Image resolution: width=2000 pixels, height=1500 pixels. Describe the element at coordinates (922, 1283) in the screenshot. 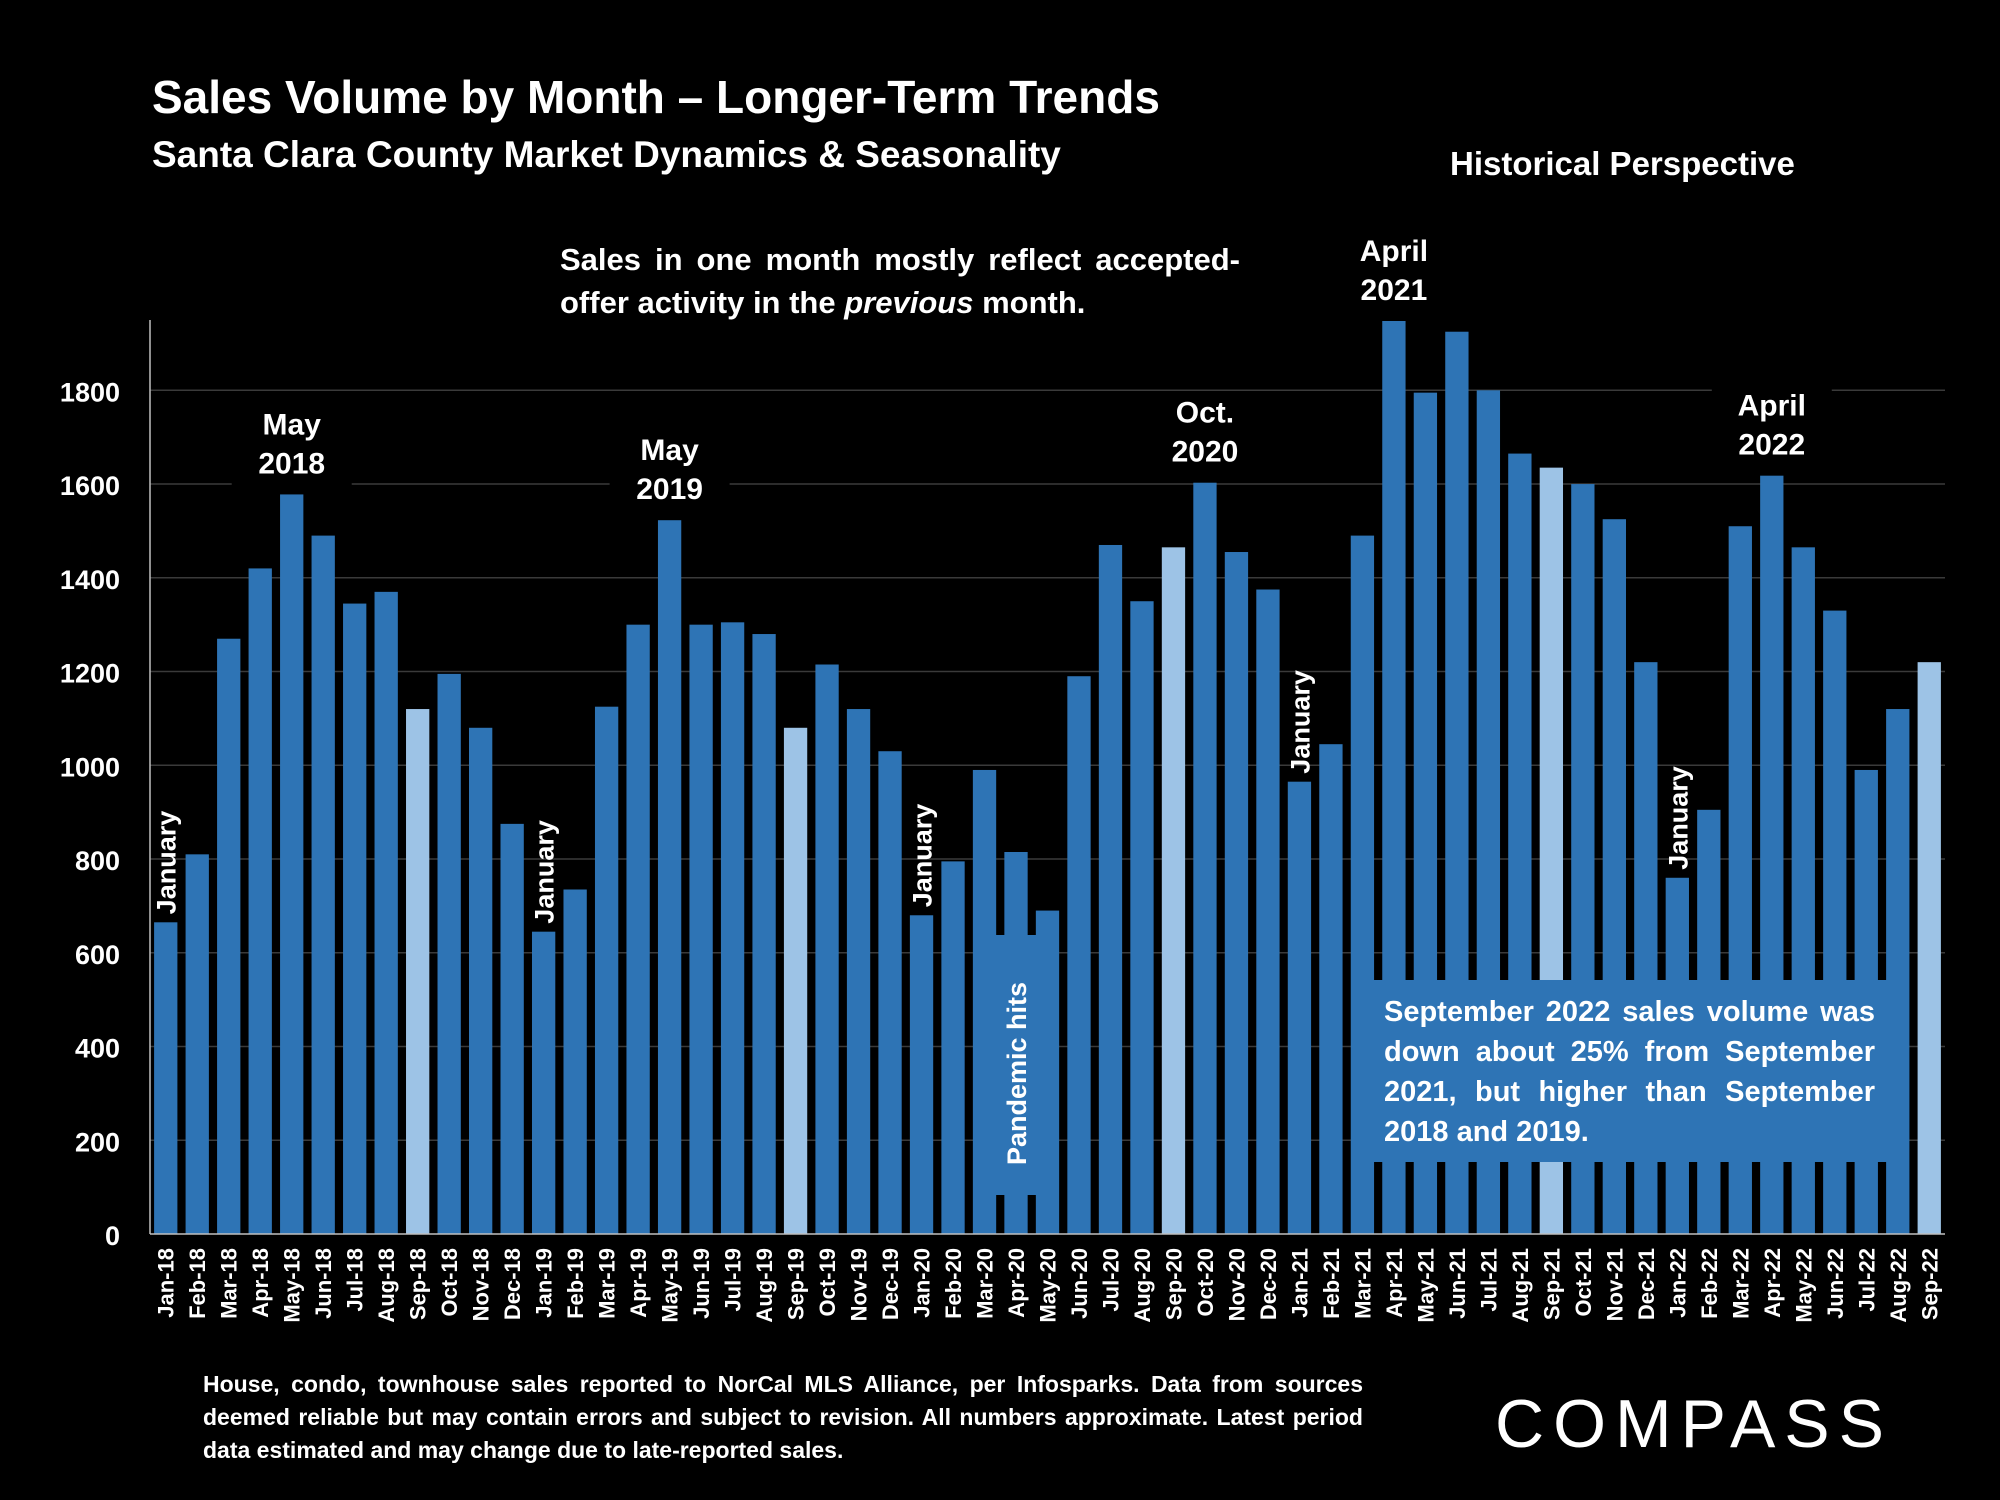

I see `x-tick-label: Jan-20` at that location.